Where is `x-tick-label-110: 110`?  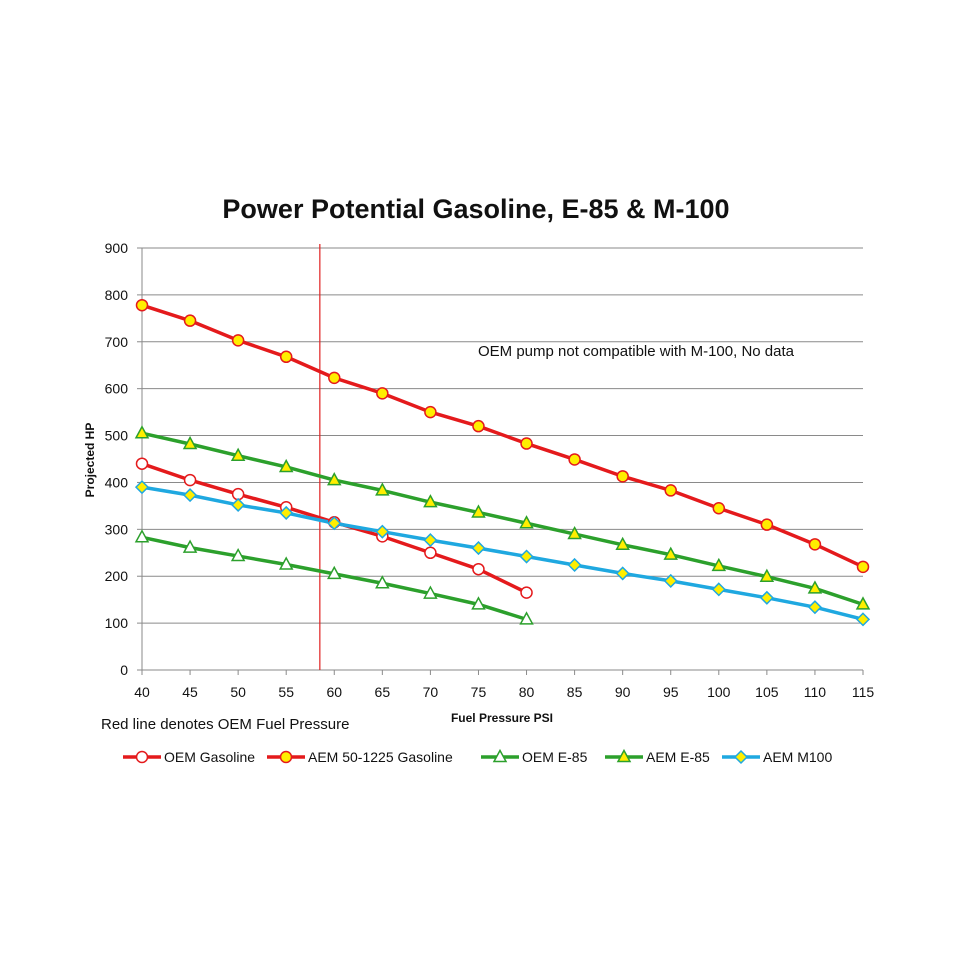 x-tick-label-110: 110 is located at coordinates (815, 692).